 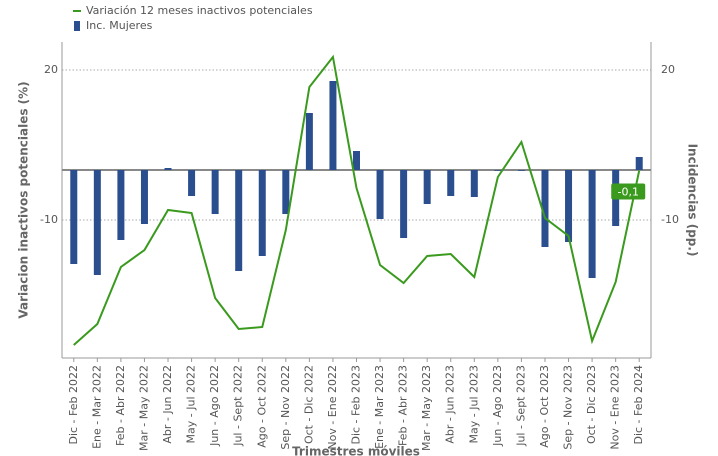 What do you see at coordinates (426, 408) in the screenshot?
I see `x-tick-label: Mar - May 2023` at bounding box center [426, 408].